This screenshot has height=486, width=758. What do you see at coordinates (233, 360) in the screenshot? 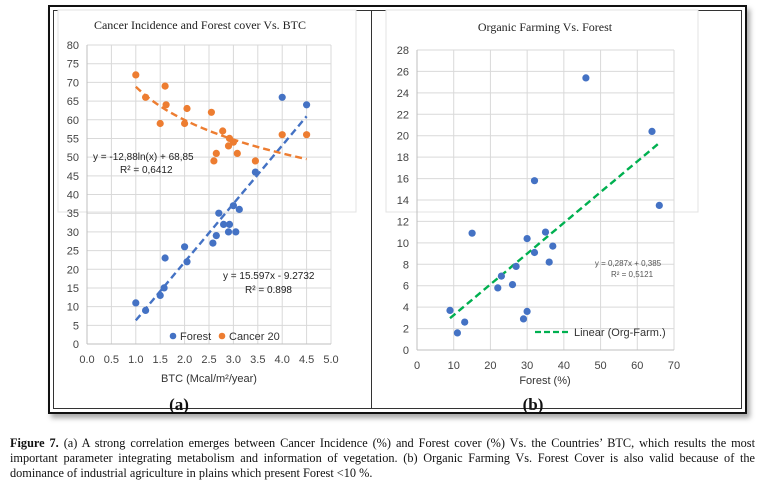
I see `x-tick-label: 3.0` at bounding box center [233, 360].